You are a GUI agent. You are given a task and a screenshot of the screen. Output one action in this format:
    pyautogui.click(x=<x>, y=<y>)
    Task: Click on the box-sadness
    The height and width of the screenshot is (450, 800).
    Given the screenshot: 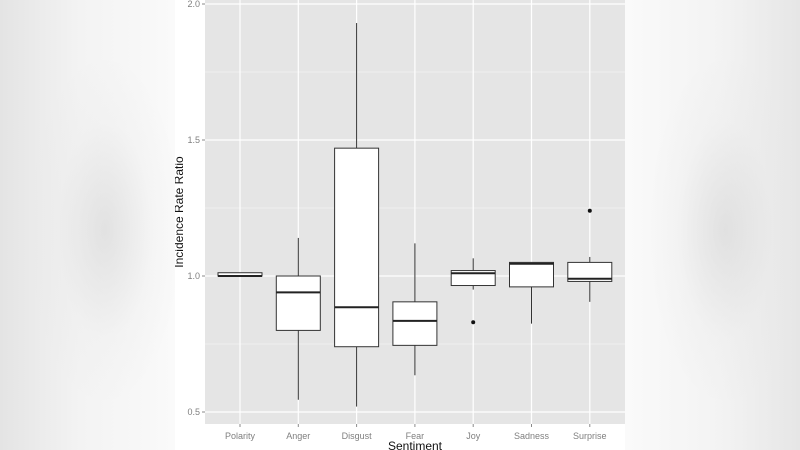 What is the action you would take?
    pyautogui.click(x=531, y=292)
    